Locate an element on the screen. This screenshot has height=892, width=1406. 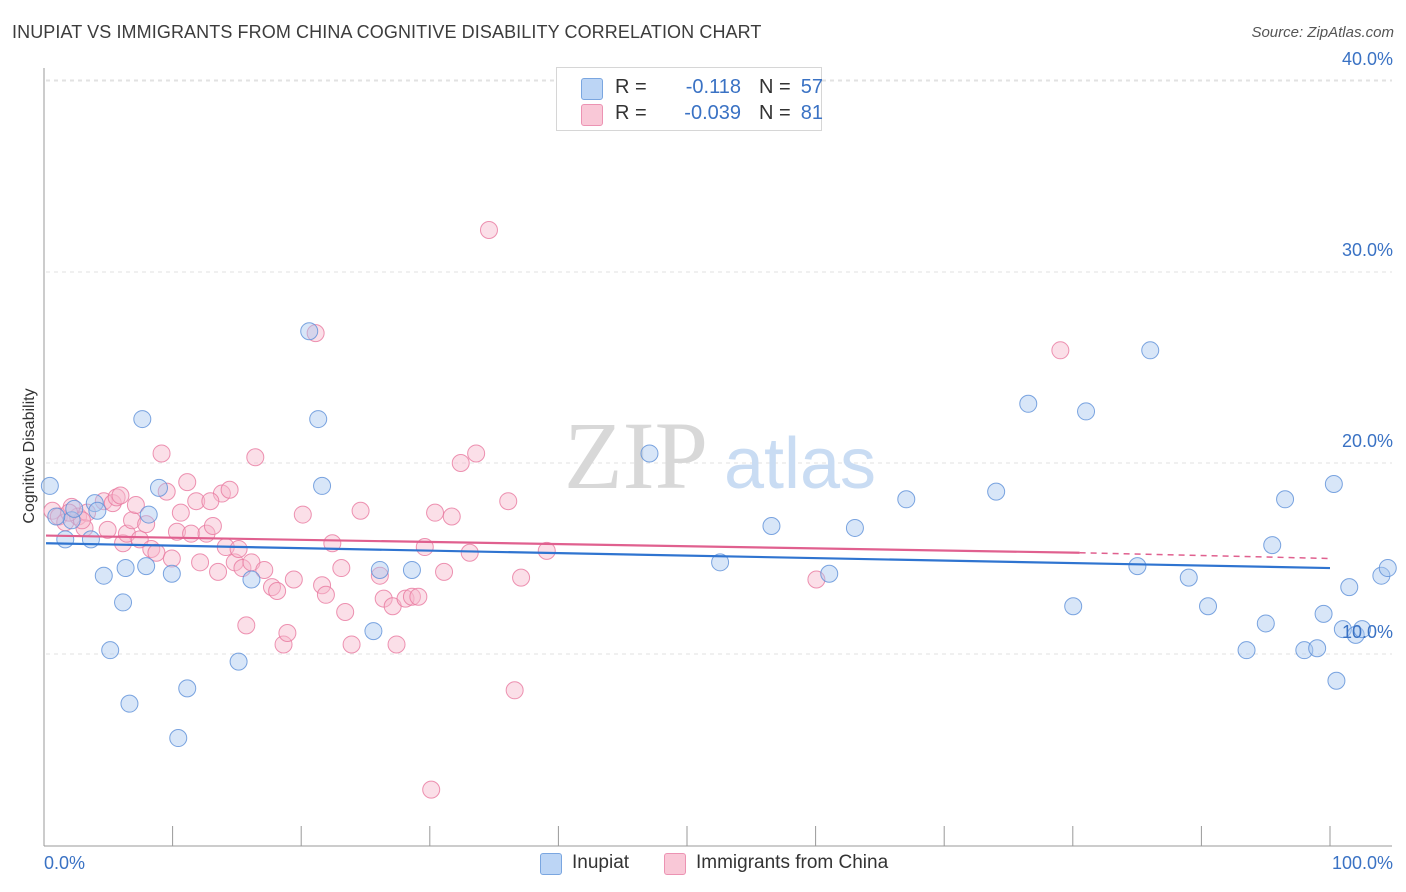
r-value: -0.118 is located at coordinates (713, 87).